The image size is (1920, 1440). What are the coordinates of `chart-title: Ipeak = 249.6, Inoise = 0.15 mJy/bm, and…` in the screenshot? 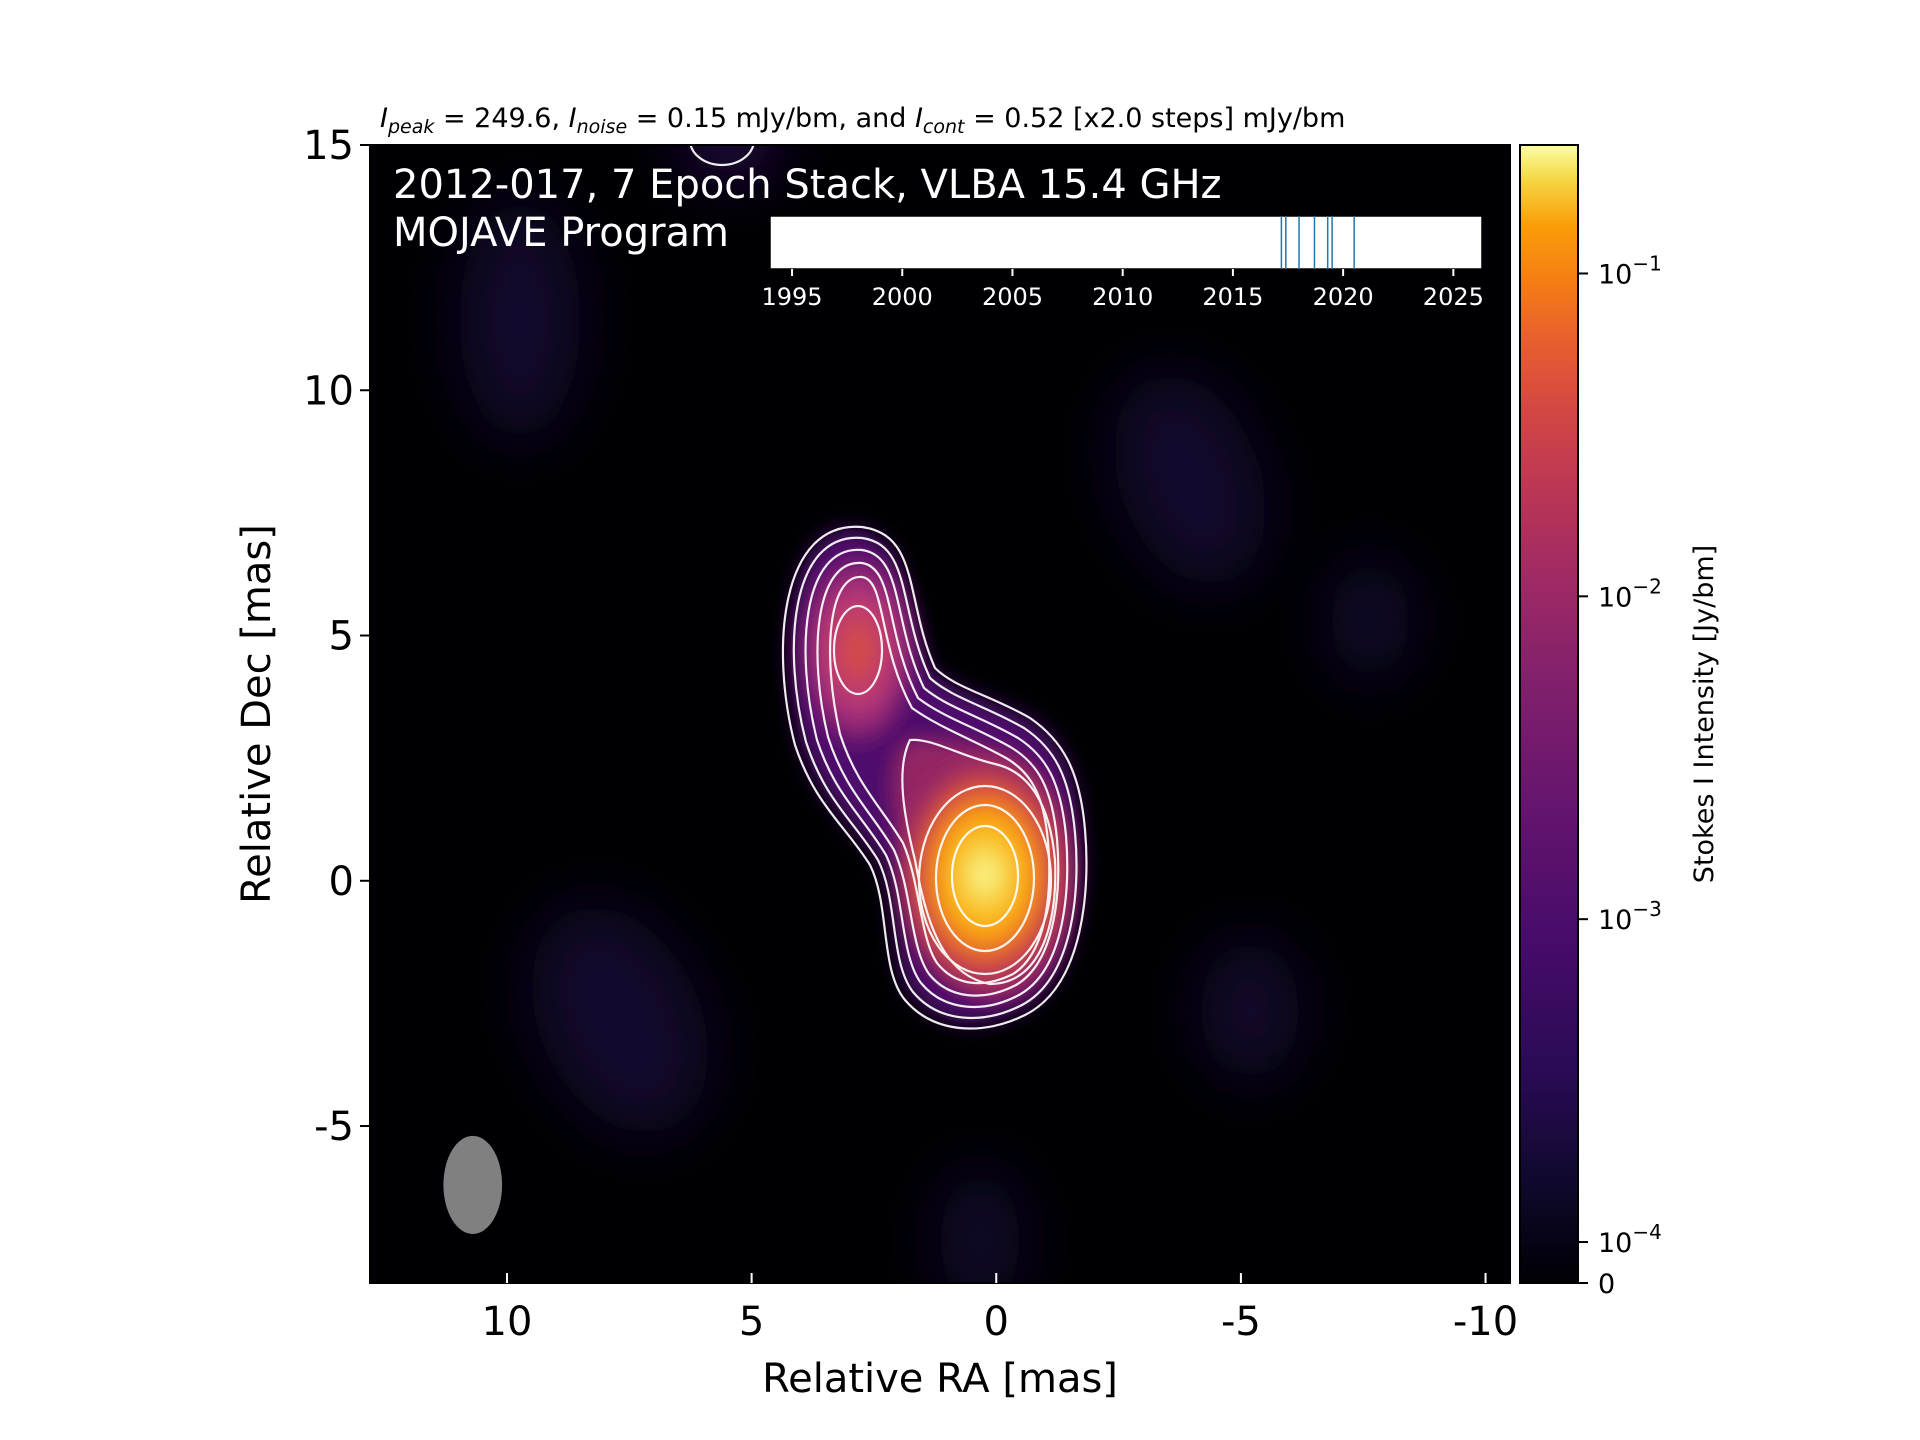 It's located at (862, 120).